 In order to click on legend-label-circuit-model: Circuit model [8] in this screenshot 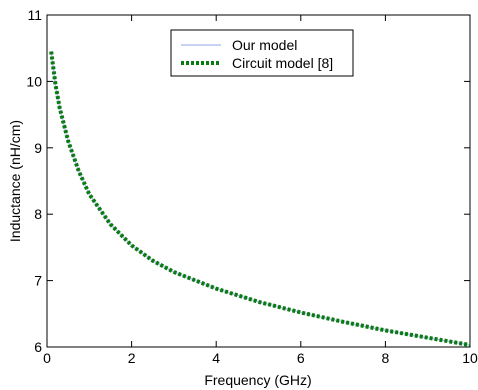, I will do `click(282, 63)`.